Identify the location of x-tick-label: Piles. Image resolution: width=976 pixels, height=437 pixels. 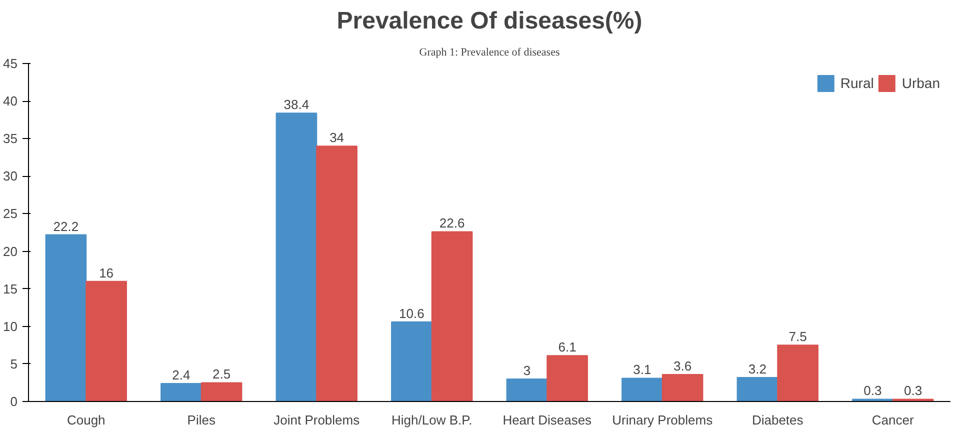
(201, 420).